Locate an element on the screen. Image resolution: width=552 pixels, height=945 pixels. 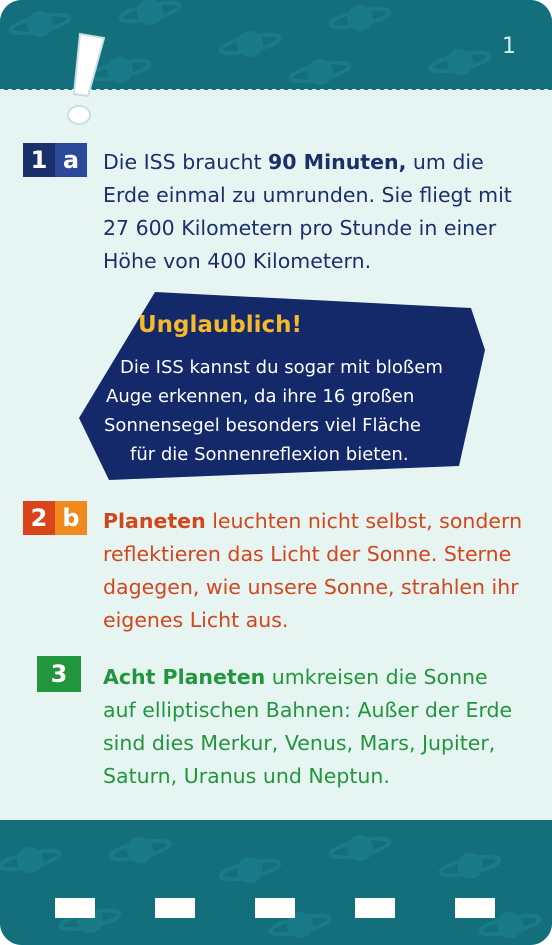
badge-3: 3 is located at coordinates (59, 674).